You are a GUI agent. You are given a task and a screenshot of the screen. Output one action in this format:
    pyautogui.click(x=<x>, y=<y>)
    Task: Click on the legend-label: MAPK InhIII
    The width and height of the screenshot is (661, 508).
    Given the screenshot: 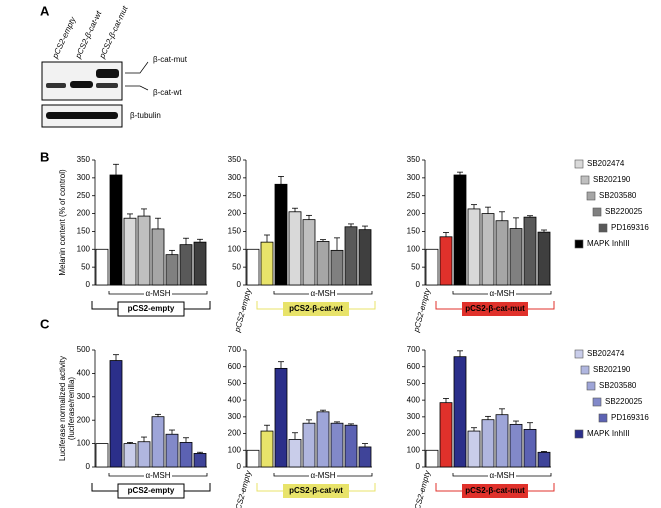 What is the action you would take?
    pyautogui.click(x=608, y=243)
    